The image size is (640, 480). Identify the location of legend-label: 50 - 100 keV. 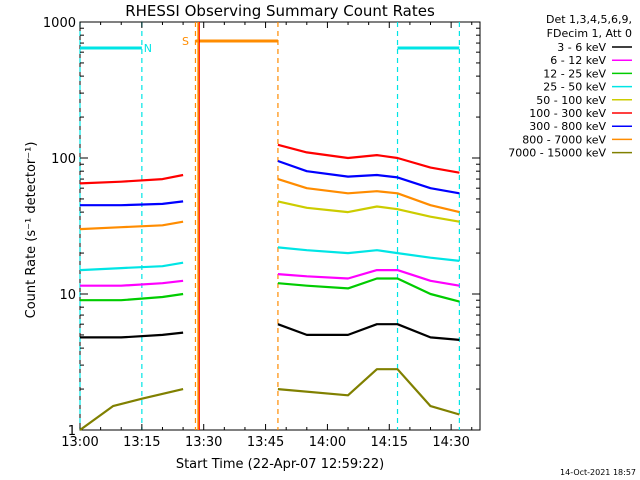
(571, 100).